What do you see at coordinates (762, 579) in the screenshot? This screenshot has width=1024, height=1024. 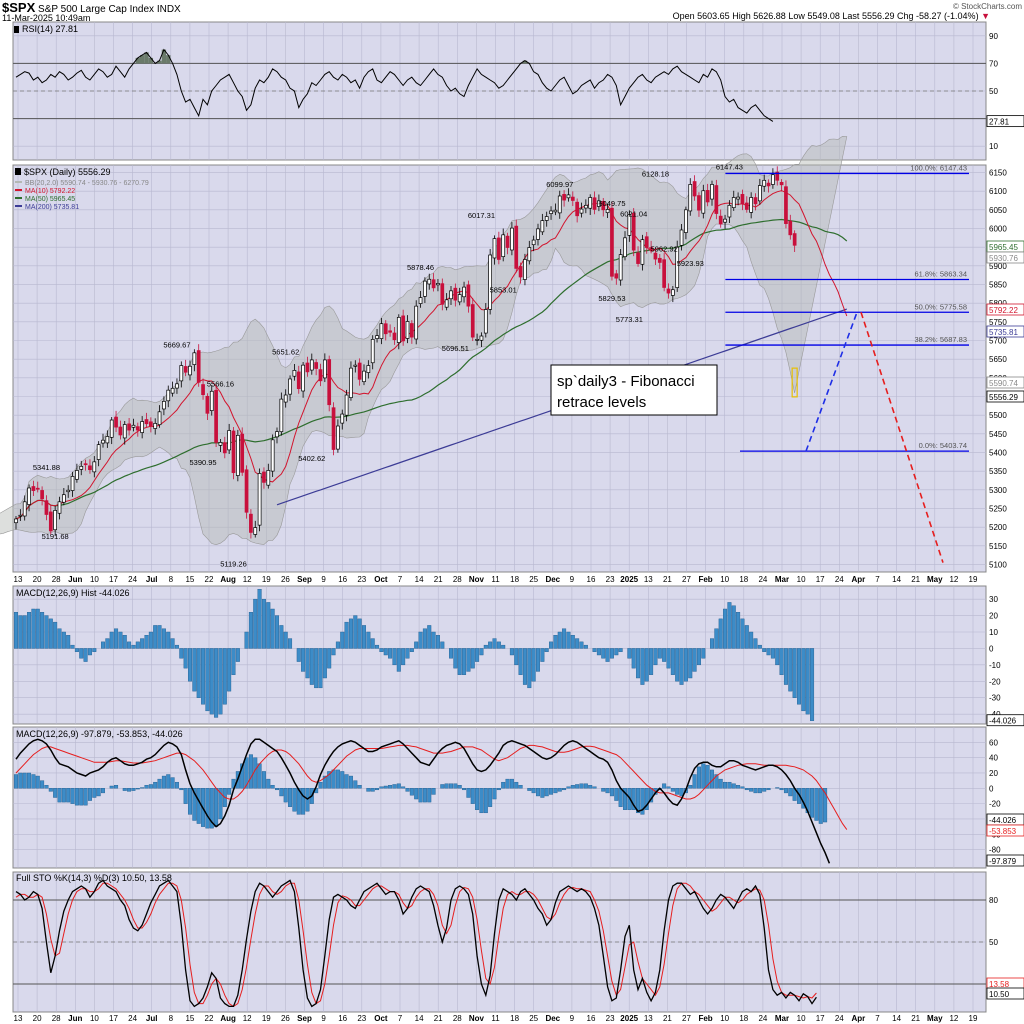 I see `x-axis-label: 24` at bounding box center [762, 579].